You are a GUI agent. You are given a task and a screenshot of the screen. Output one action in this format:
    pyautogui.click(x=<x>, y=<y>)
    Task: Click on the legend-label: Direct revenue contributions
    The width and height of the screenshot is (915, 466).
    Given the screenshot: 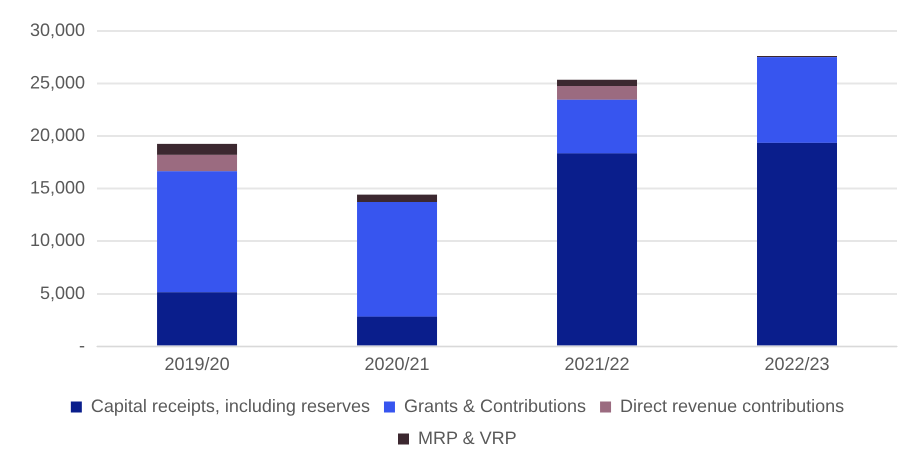 What is the action you would take?
    pyautogui.click(x=732, y=406)
    